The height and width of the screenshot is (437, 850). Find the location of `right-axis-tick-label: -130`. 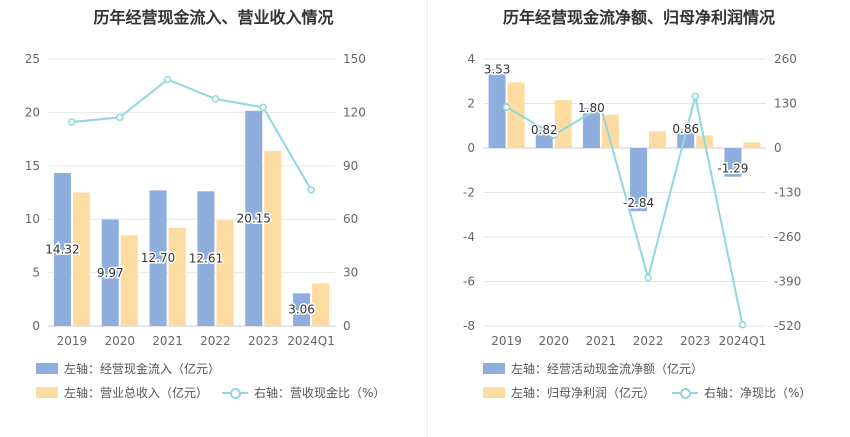

right-axis-tick-label: -130 is located at coordinates (787, 193).